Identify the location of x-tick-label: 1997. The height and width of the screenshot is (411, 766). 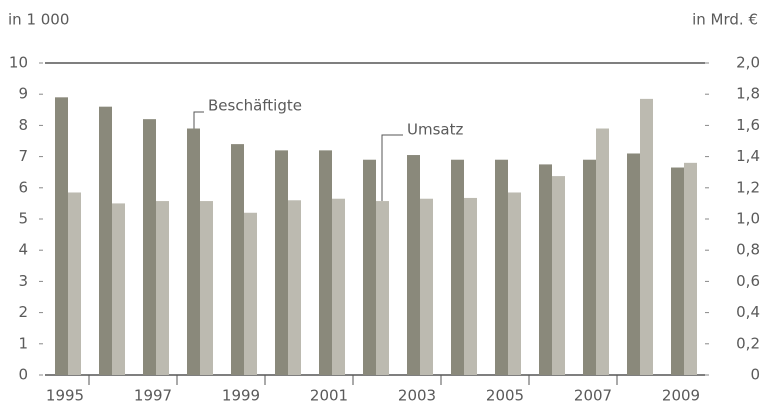
(153, 396).